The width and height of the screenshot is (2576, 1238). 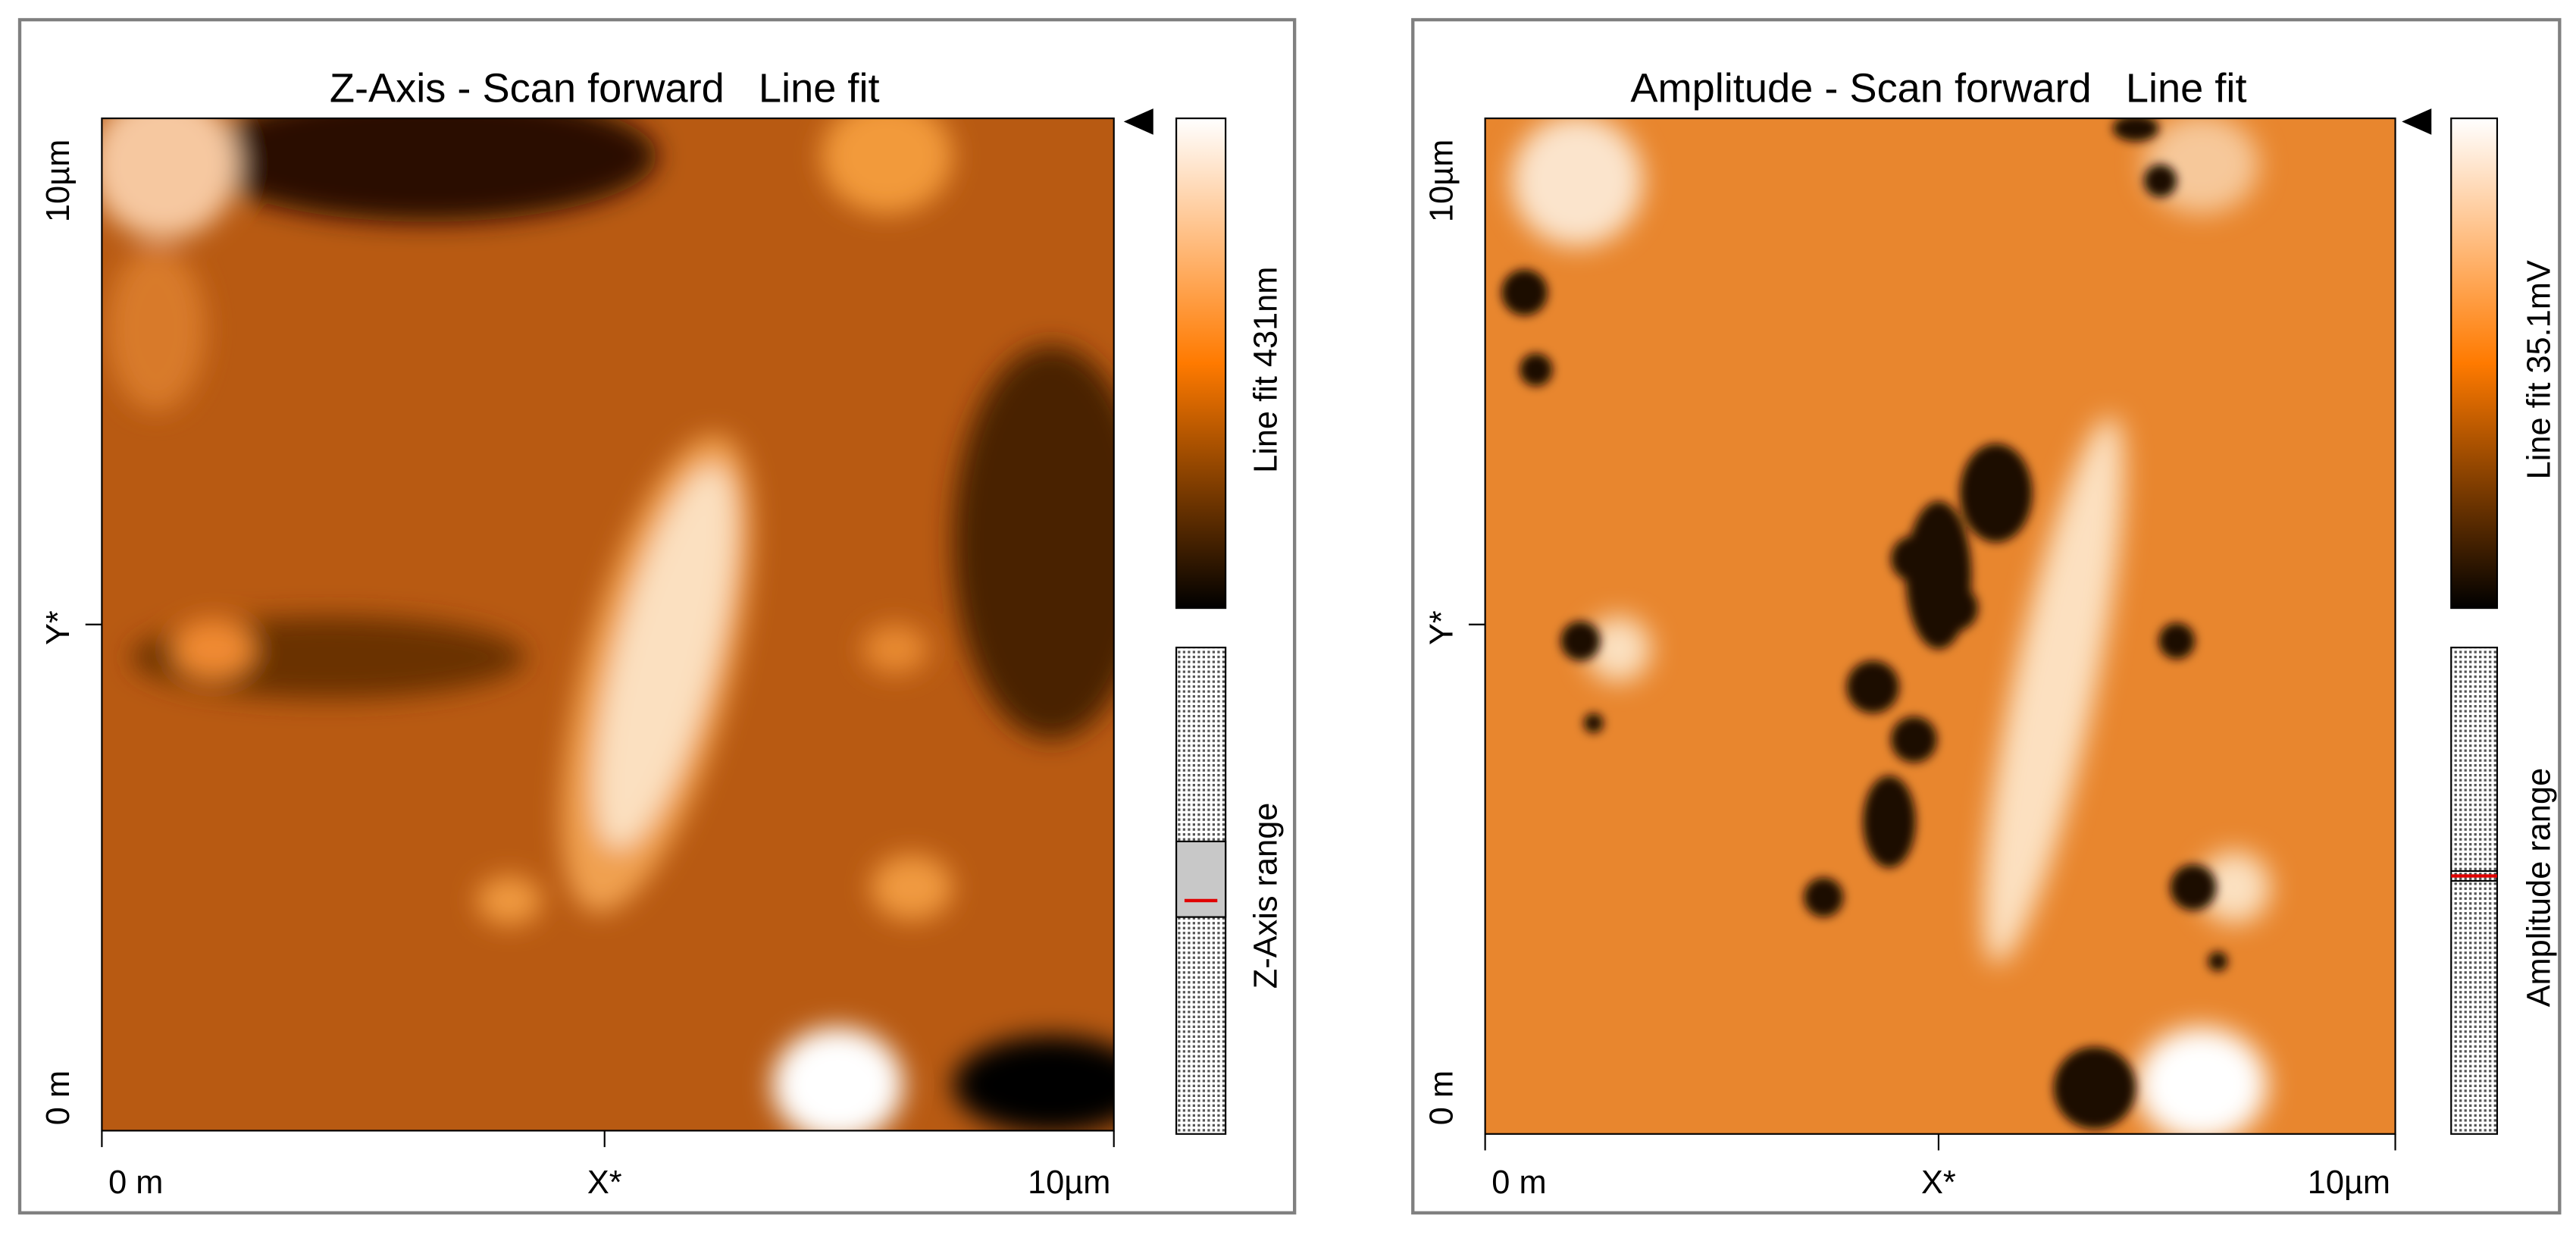 I want to click on colorbar-label: Line fit 431nm, so click(x=1265, y=370).